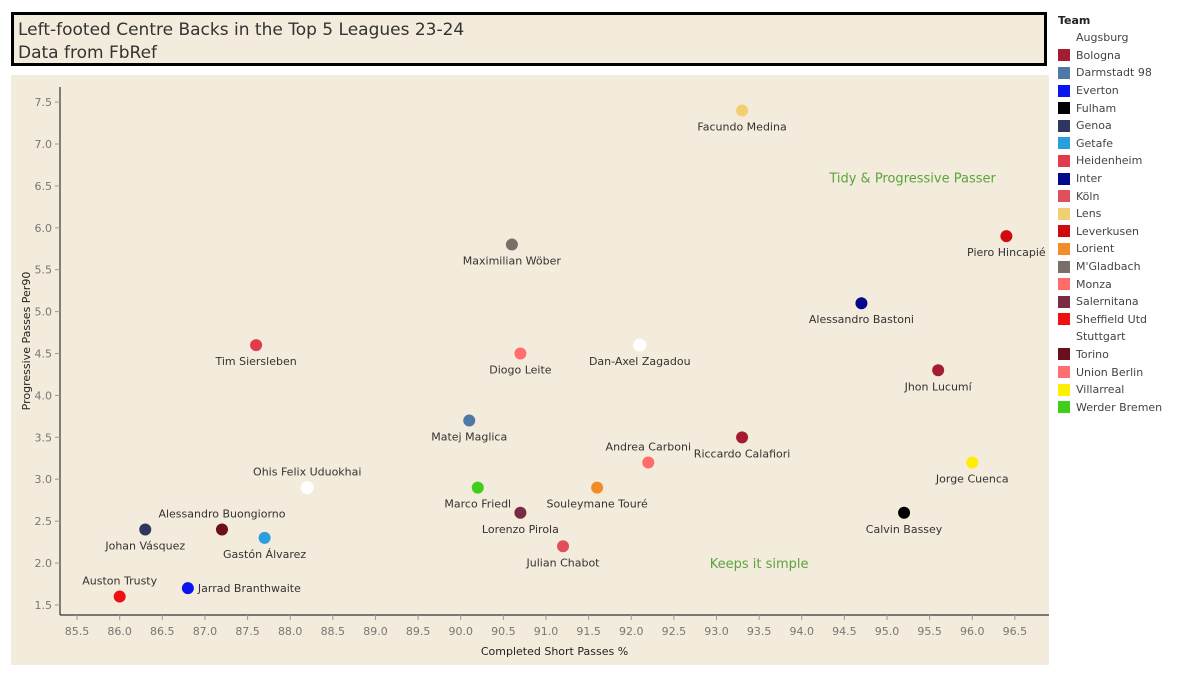 The height and width of the screenshot is (675, 1200). I want to click on legend-item: Lorient, so click(1128, 249).